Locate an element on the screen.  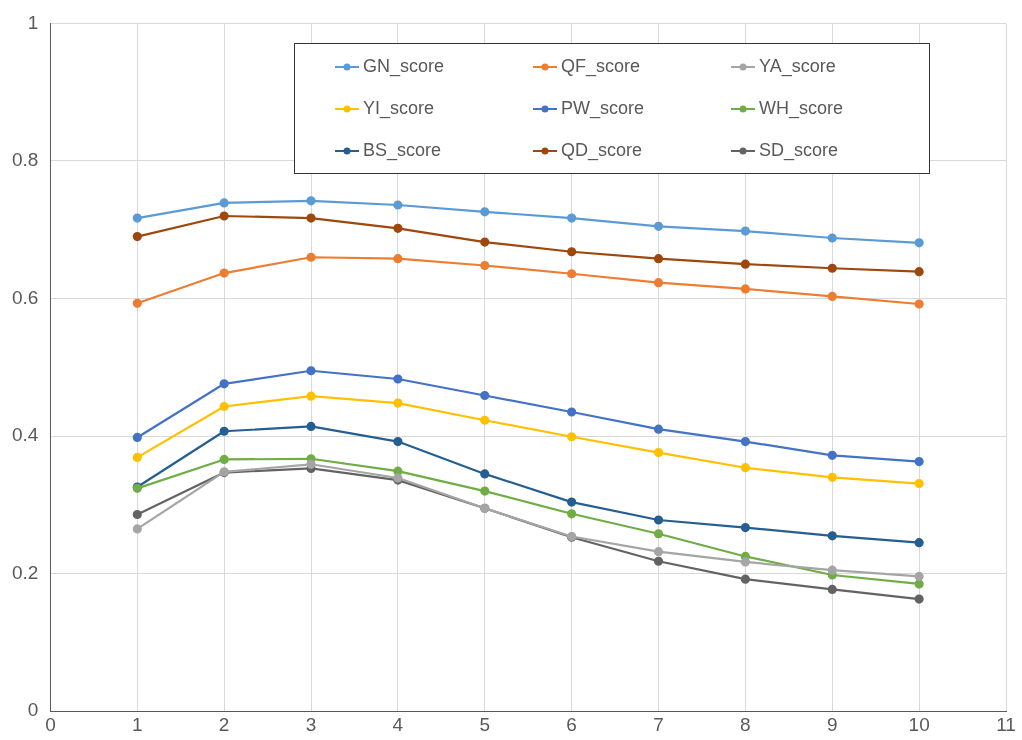
x-tick-label: 9 is located at coordinates (832, 724).